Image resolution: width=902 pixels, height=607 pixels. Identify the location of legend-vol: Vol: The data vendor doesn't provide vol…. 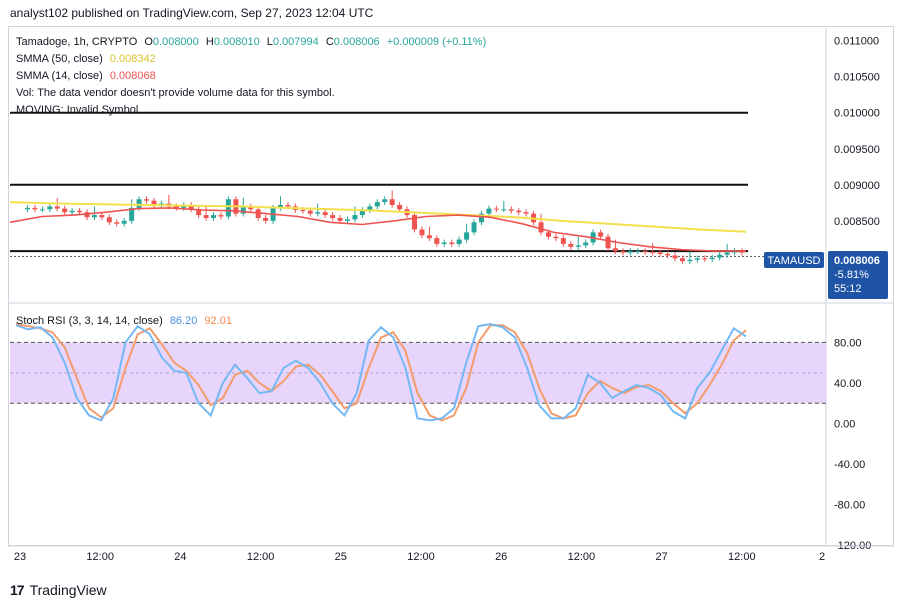
(175, 93).